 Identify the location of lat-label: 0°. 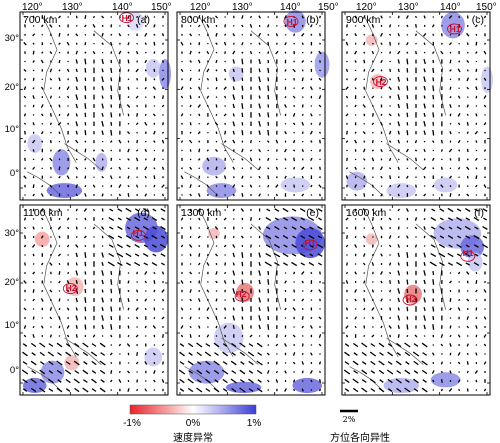
(14, 370).